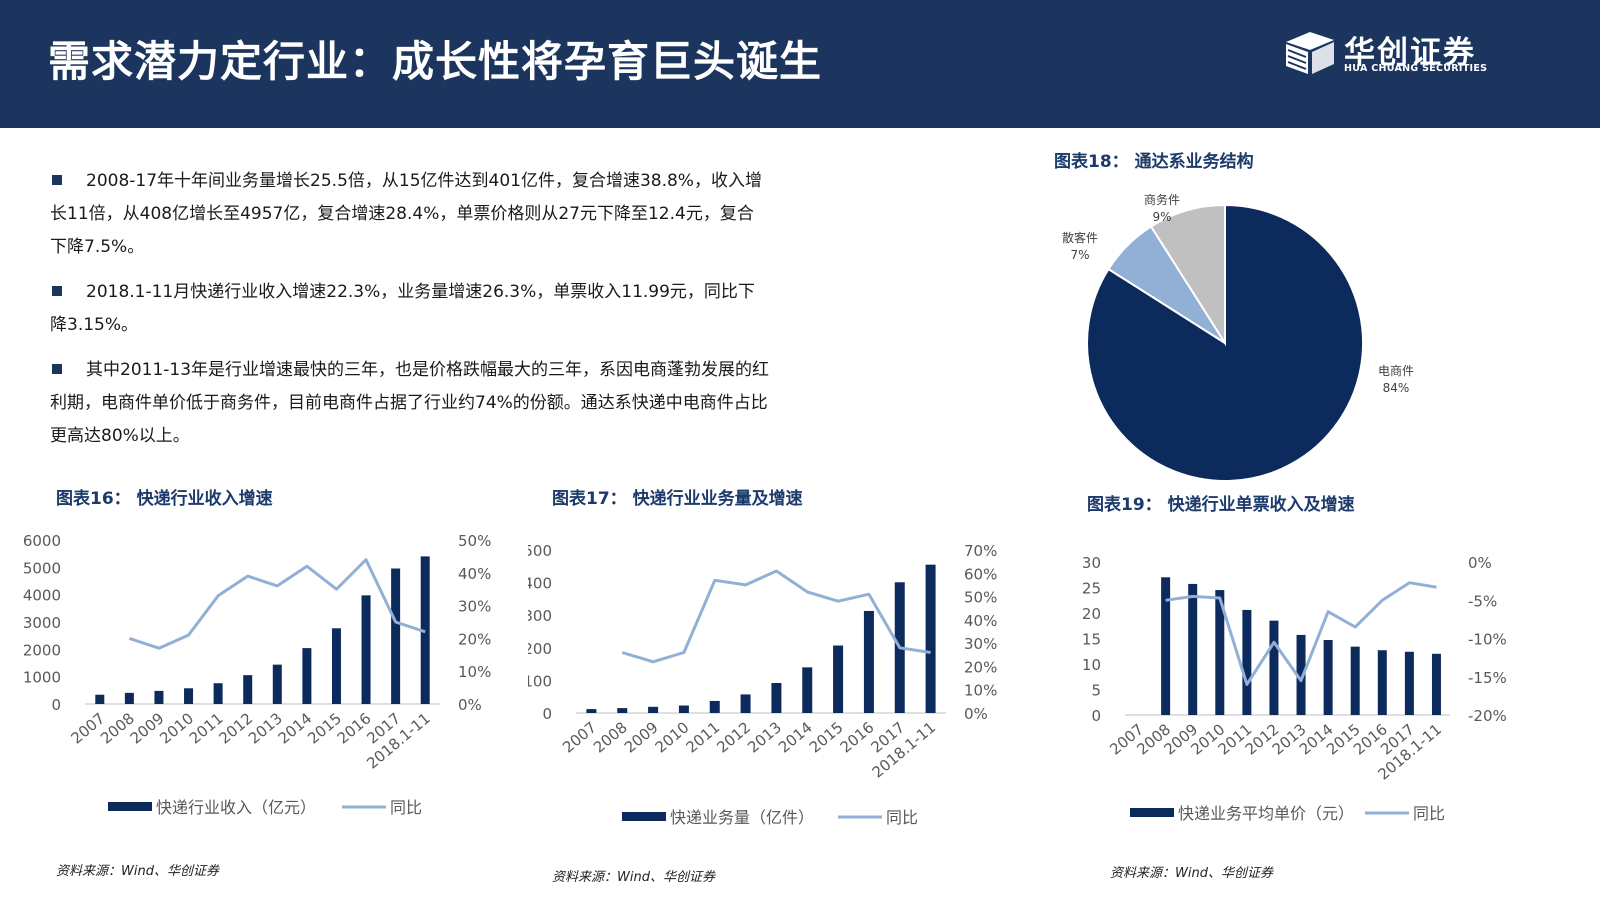 Image resolution: width=1600 pixels, height=900 pixels. I want to click on y-left-tick-label: 500, so click(540, 551).